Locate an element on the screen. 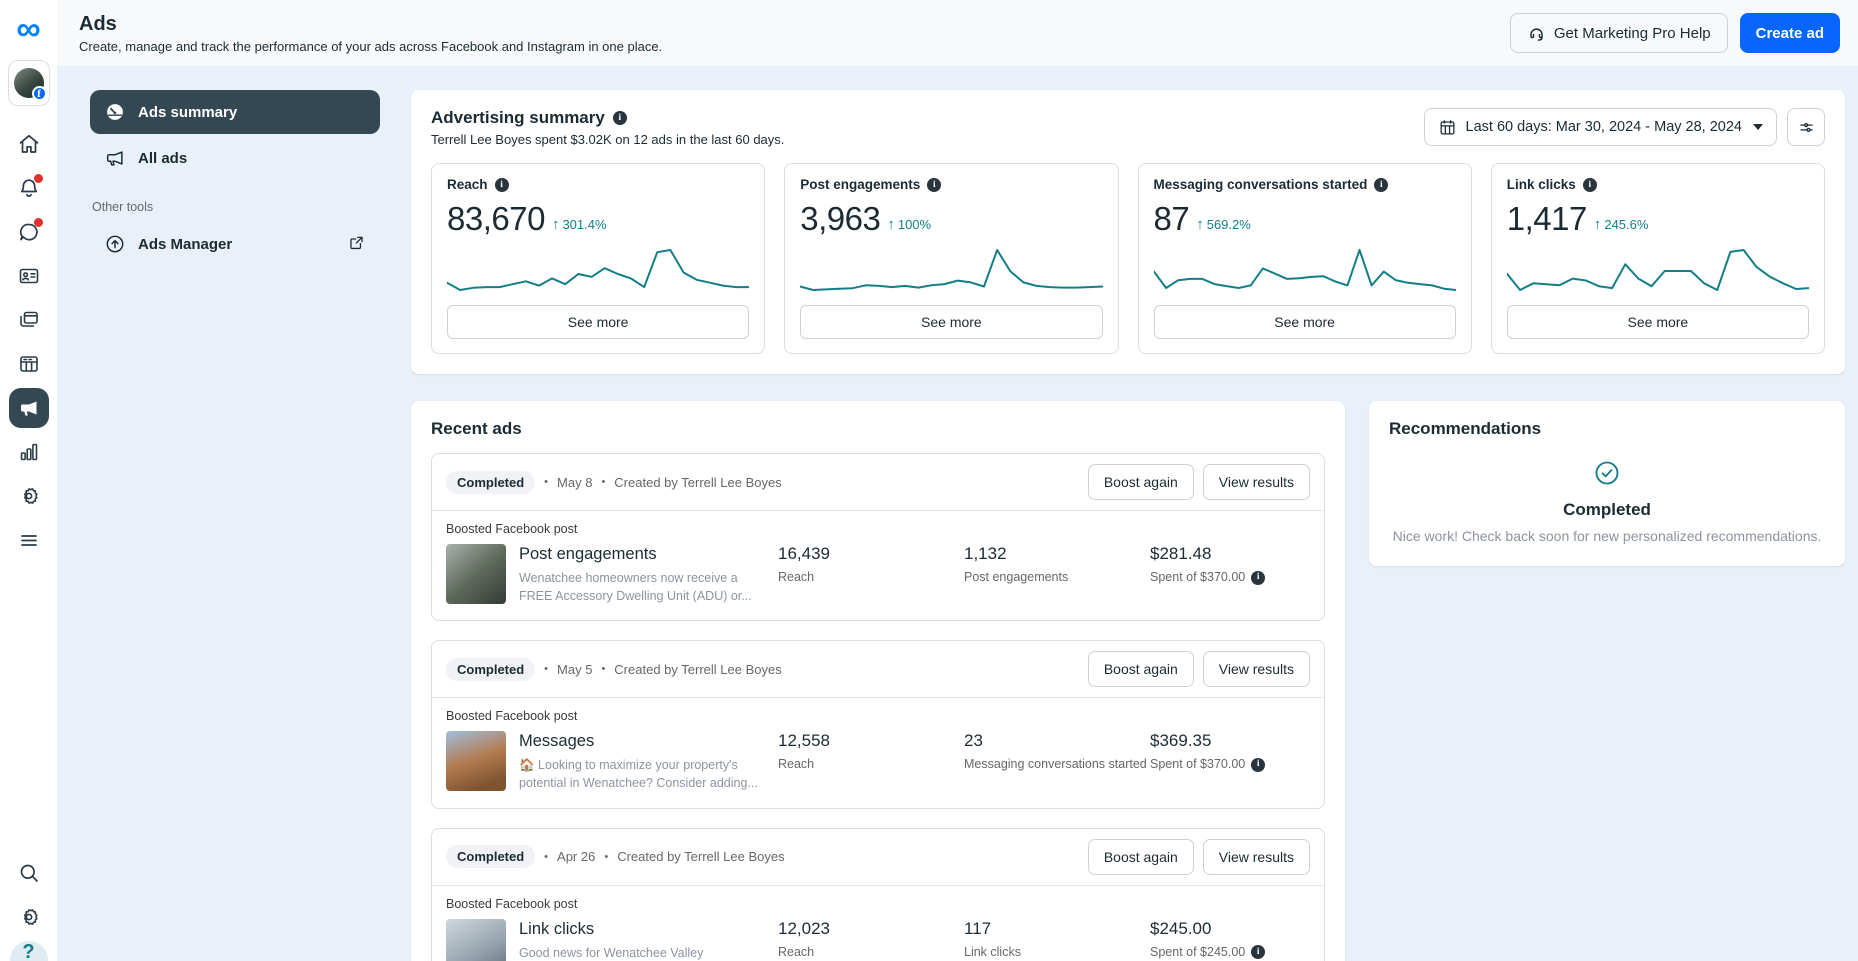  metric-label: Link clicks is located at coordinates (1541, 184).